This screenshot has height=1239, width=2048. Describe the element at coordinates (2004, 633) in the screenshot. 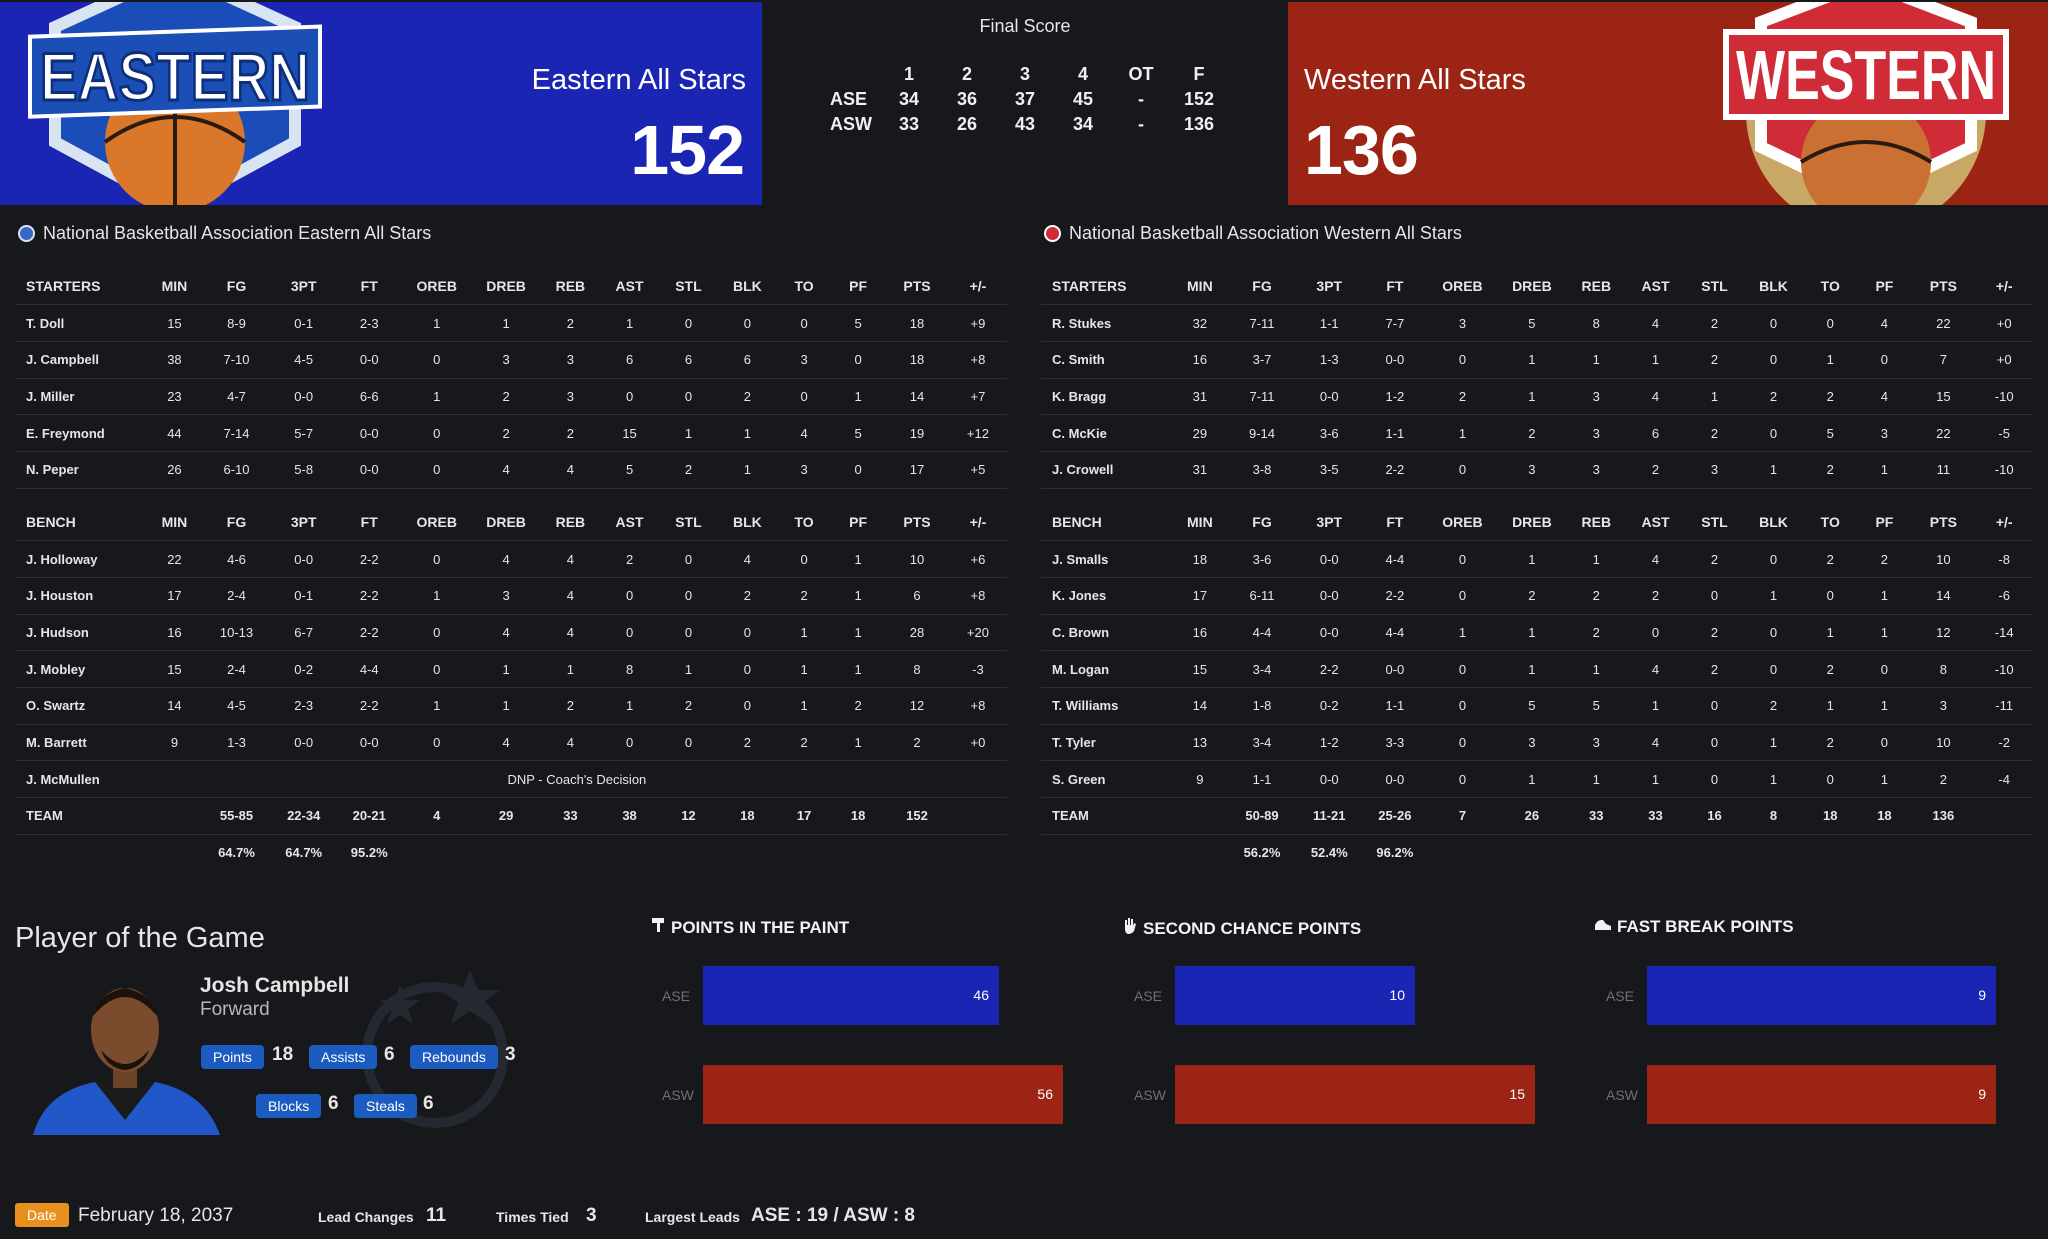

I see `stat-cell: -14` at that location.